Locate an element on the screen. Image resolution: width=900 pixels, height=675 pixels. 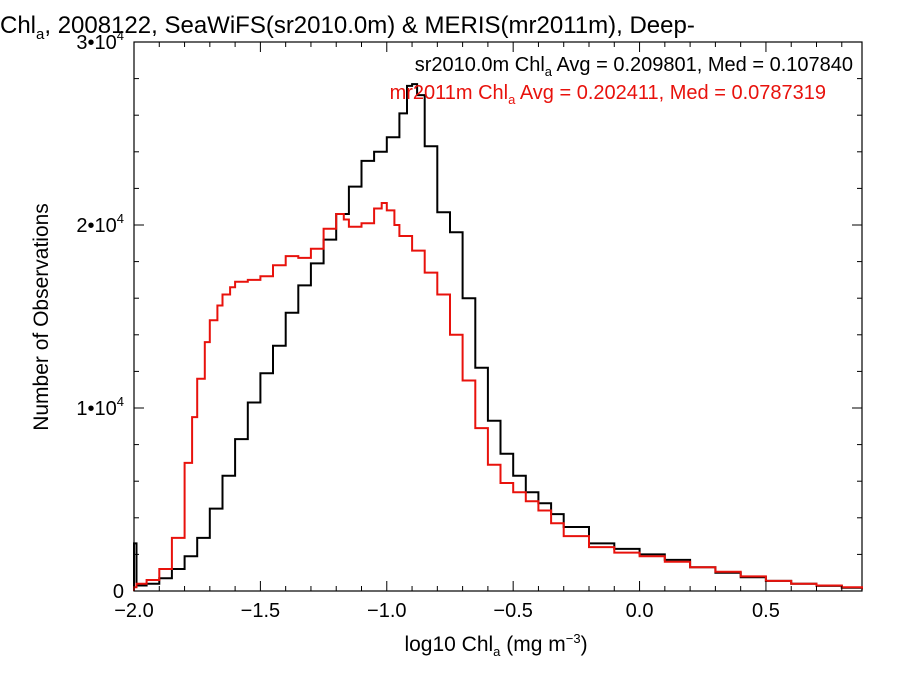
legend-entry-sr2010-subscript: a is located at coordinates (549, 71).